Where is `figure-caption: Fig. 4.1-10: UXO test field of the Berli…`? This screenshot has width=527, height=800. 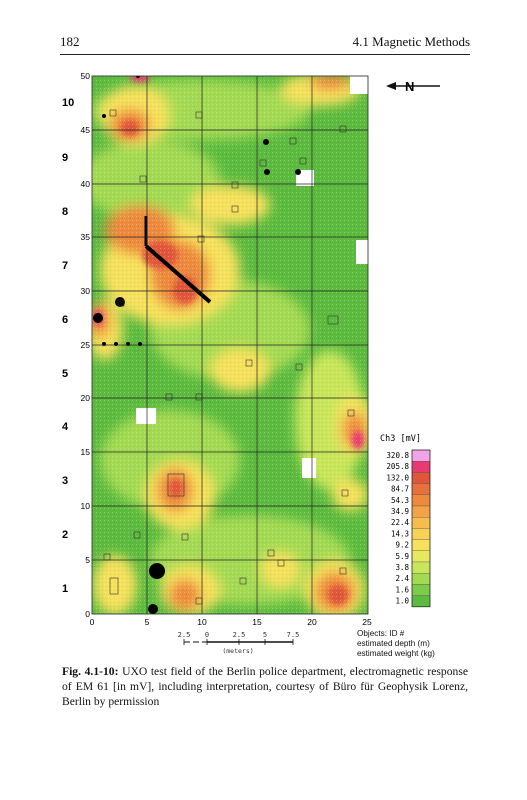 figure-caption: Fig. 4.1-10: UXO test field of the Berli… is located at coordinates (265, 686).